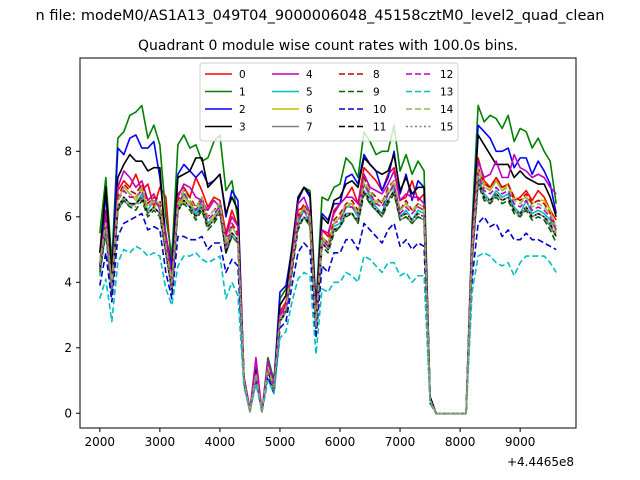 Image resolution: width=640 pixels, height=480 pixels. Describe the element at coordinates (242, 93) in the screenshot. I see `legend-label-1: 1` at that location.